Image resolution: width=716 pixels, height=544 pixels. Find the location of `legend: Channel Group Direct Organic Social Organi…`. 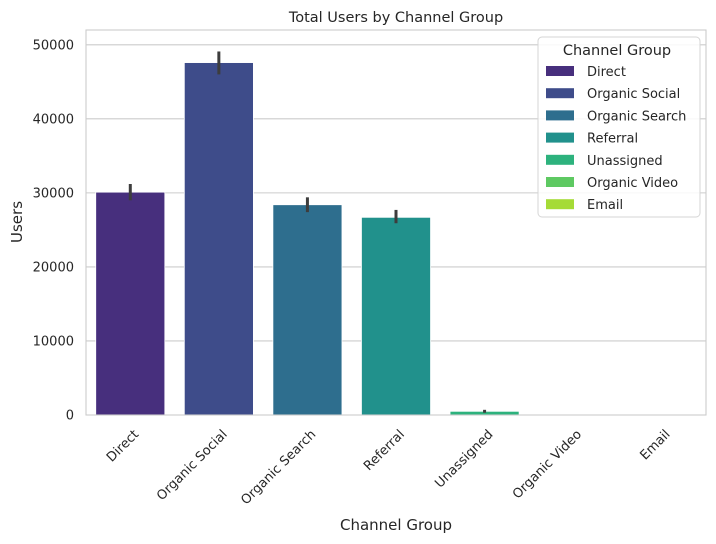

legend: Channel Group Direct Organic Social Organi… is located at coordinates (619, 127).